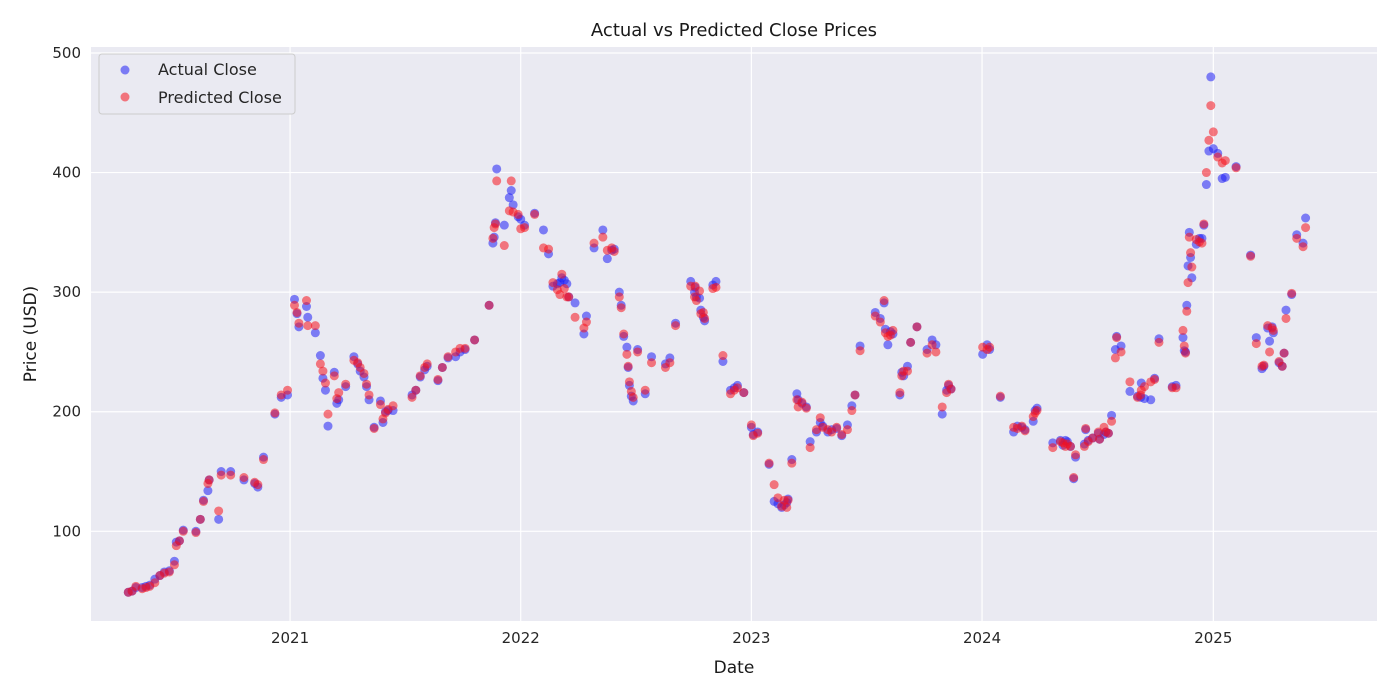 Image resolution: width=1400 pixels, height=700 pixels. What do you see at coordinates (66, 173) in the screenshot?
I see `y-tick-label: 400` at bounding box center [66, 173].